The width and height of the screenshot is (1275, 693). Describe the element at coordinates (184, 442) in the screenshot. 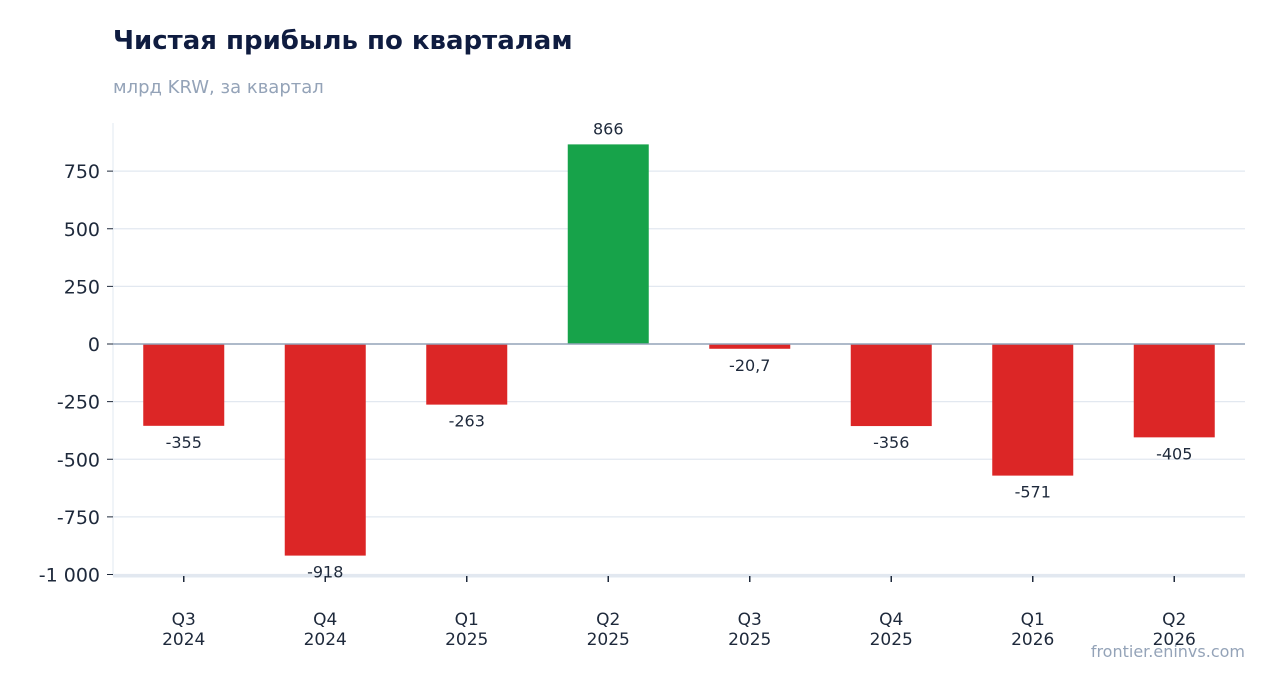

I see `bar-value-label: -355` at that location.